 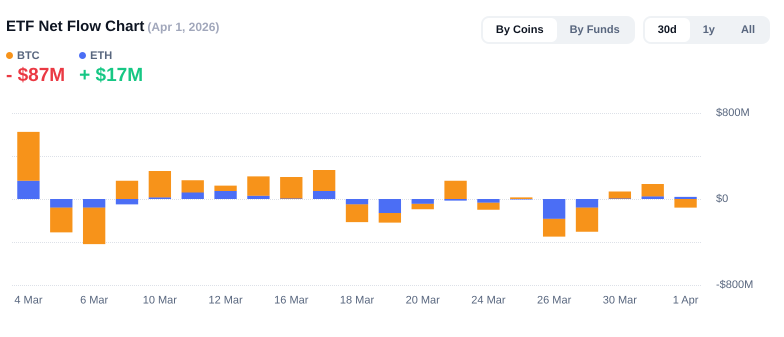 What do you see at coordinates (423, 300) in the screenshot?
I see `x-tick-label: 20 Mar` at bounding box center [423, 300].